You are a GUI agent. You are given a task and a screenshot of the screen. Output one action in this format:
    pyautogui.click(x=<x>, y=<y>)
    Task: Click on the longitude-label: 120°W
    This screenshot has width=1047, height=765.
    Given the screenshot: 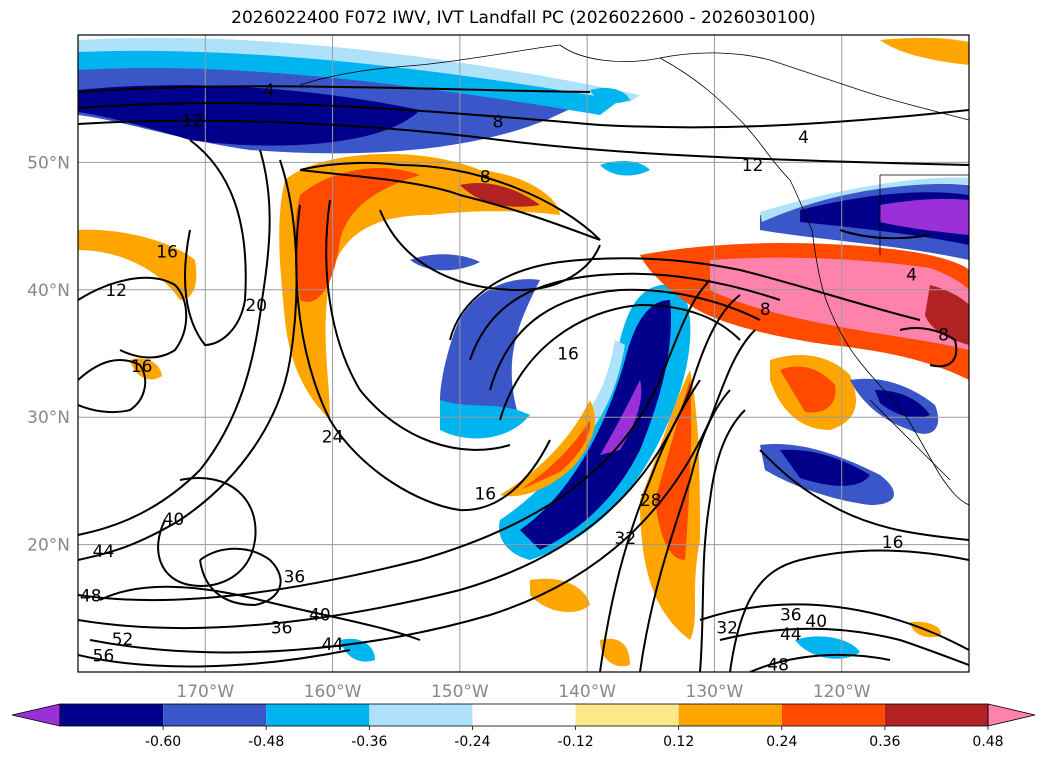 What is the action you would take?
    pyautogui.click(x=842, y=692)
    